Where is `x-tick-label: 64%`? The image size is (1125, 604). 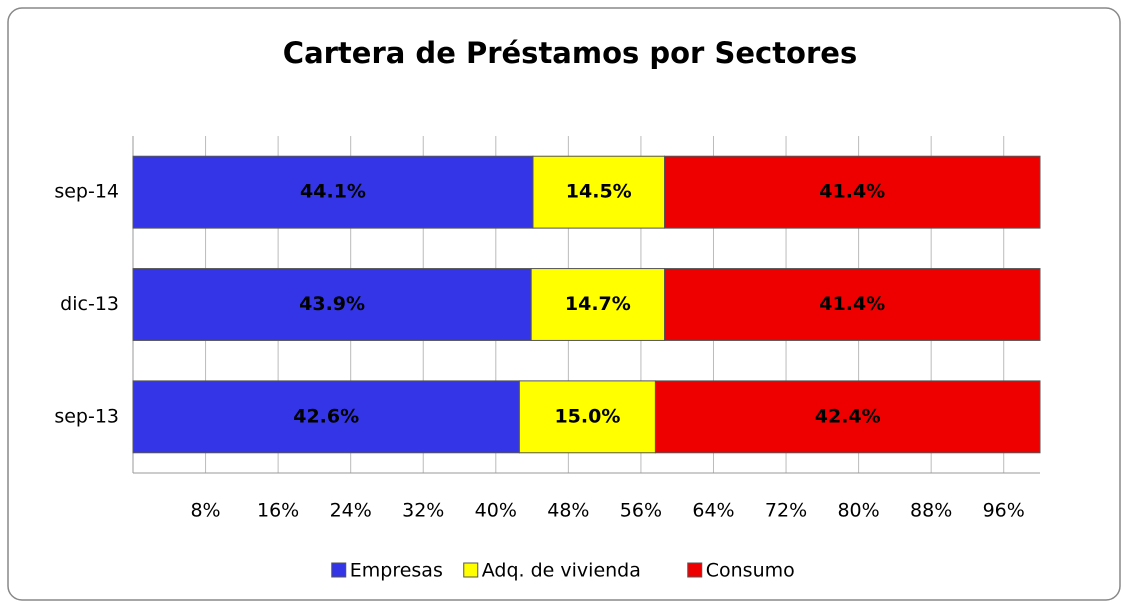 x-tick-label: 64% is located at coordinates (713, 511).